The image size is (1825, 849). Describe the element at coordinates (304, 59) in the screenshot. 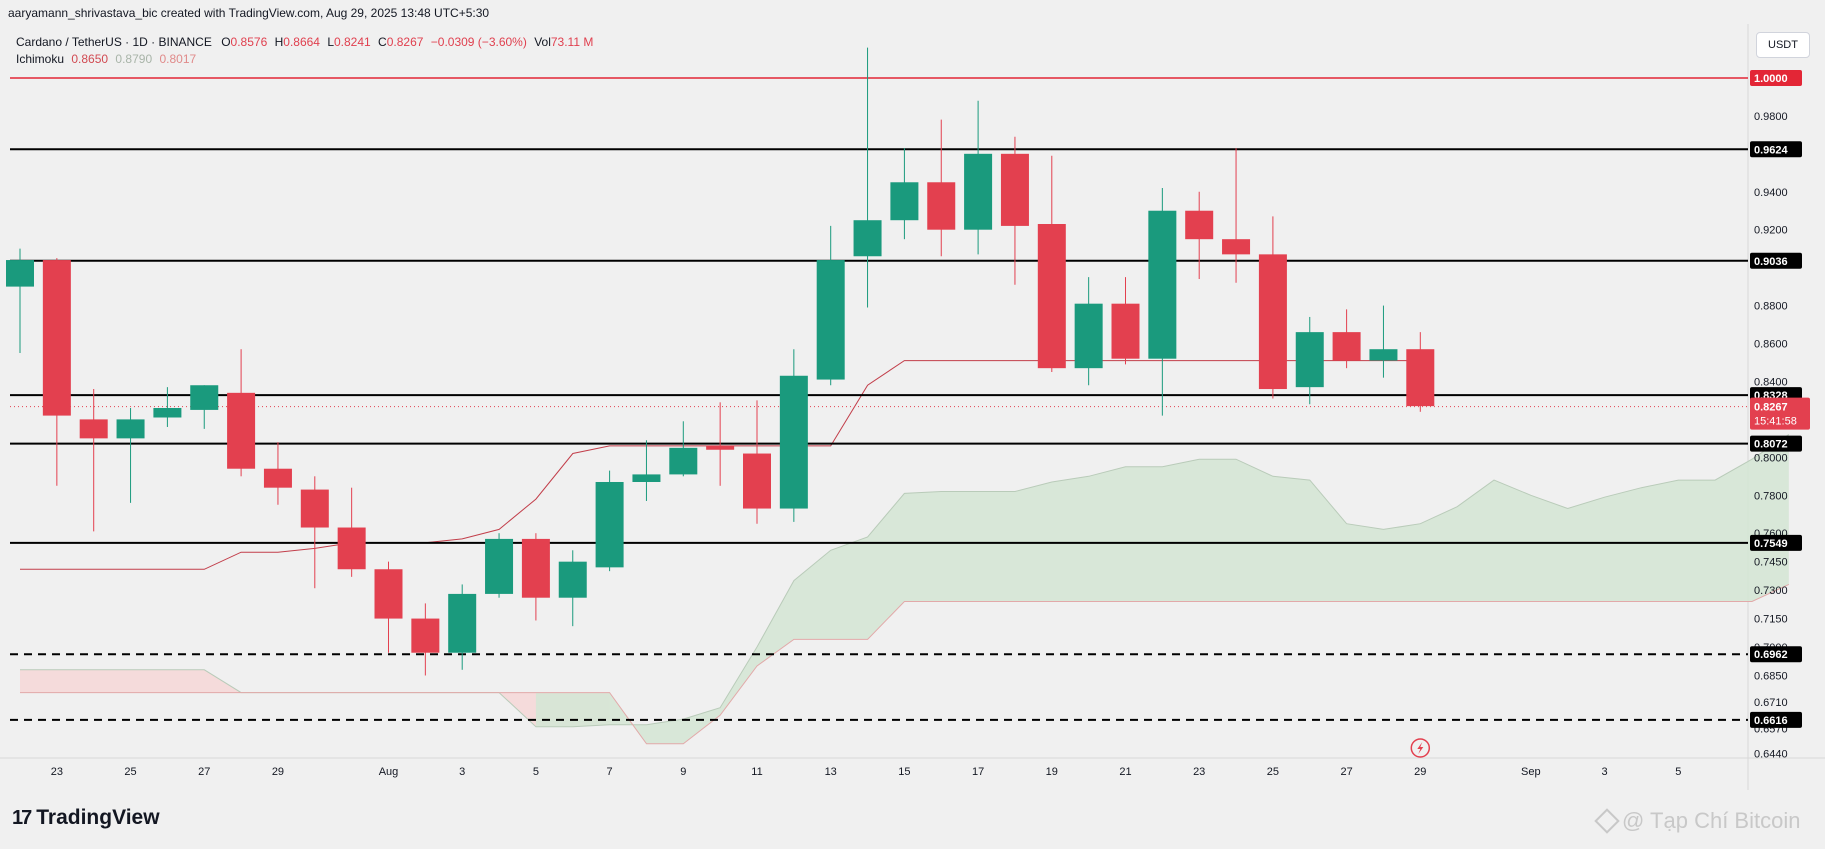

I see `legend-ichimoku-row: Ichimoku 0.8650 0.8790 0.8017` at that location.